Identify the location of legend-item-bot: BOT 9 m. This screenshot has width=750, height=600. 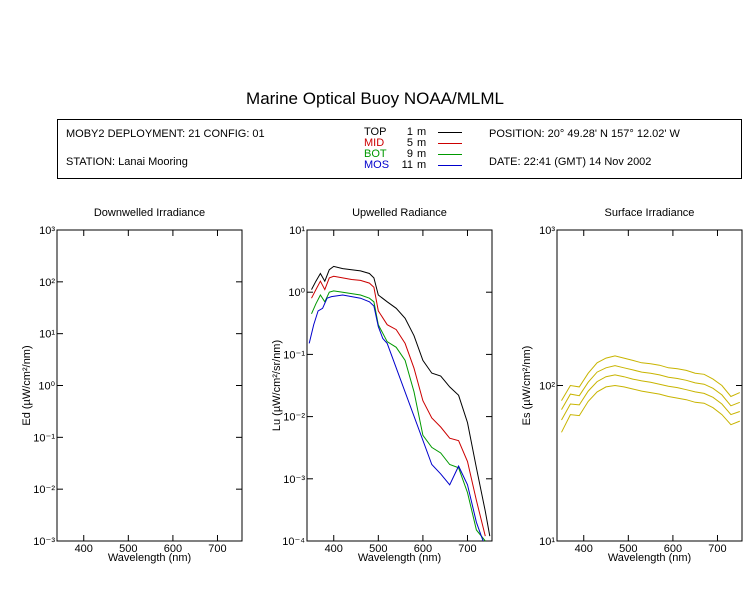
(424, 154).